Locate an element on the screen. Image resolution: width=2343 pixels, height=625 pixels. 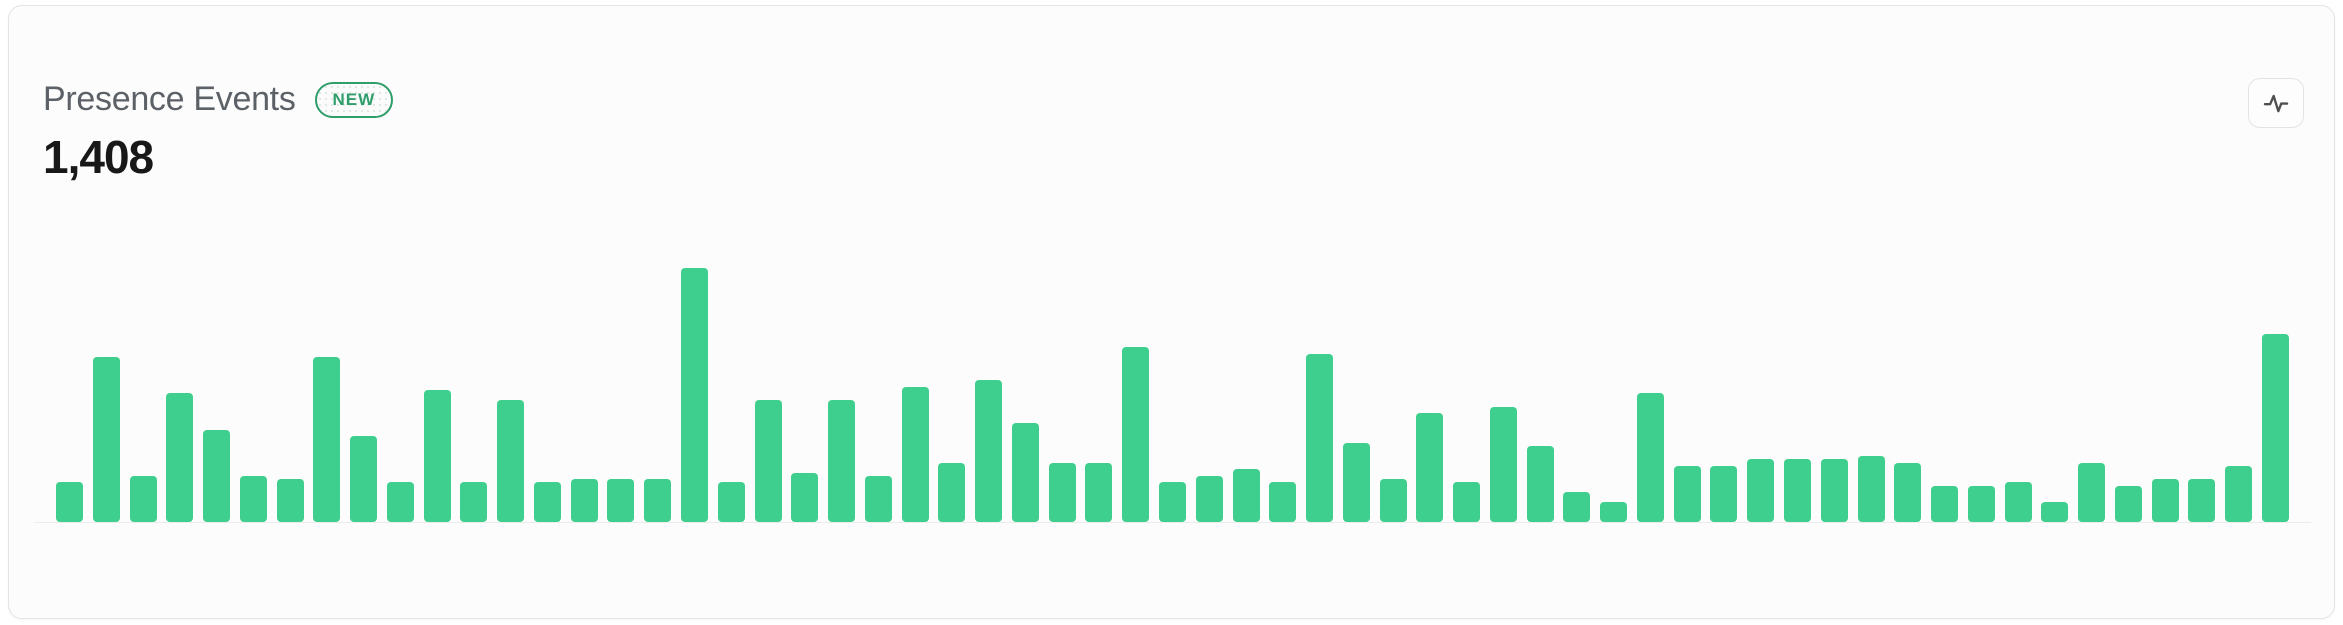
chart-baseline is located at coordinates (1172, 522).